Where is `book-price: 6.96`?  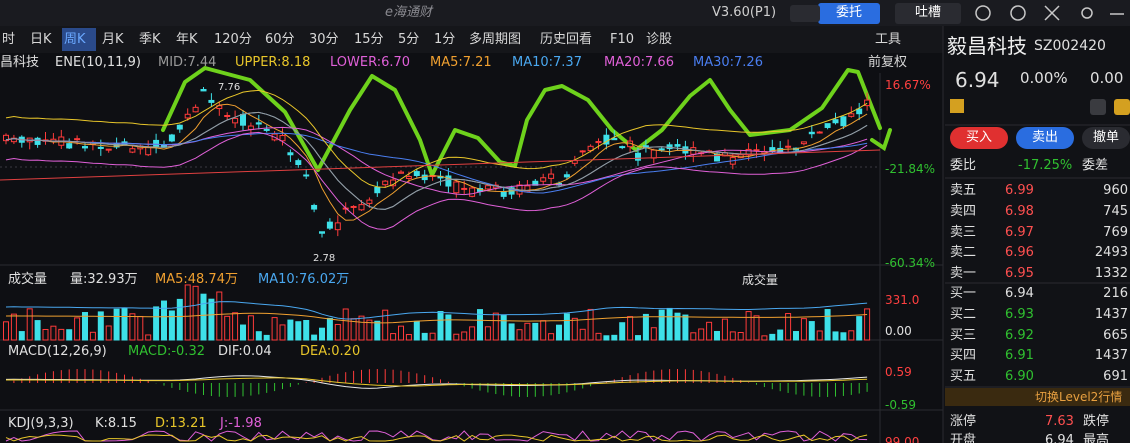 book-price: 6.96 is located at coordinates (1019, 253).